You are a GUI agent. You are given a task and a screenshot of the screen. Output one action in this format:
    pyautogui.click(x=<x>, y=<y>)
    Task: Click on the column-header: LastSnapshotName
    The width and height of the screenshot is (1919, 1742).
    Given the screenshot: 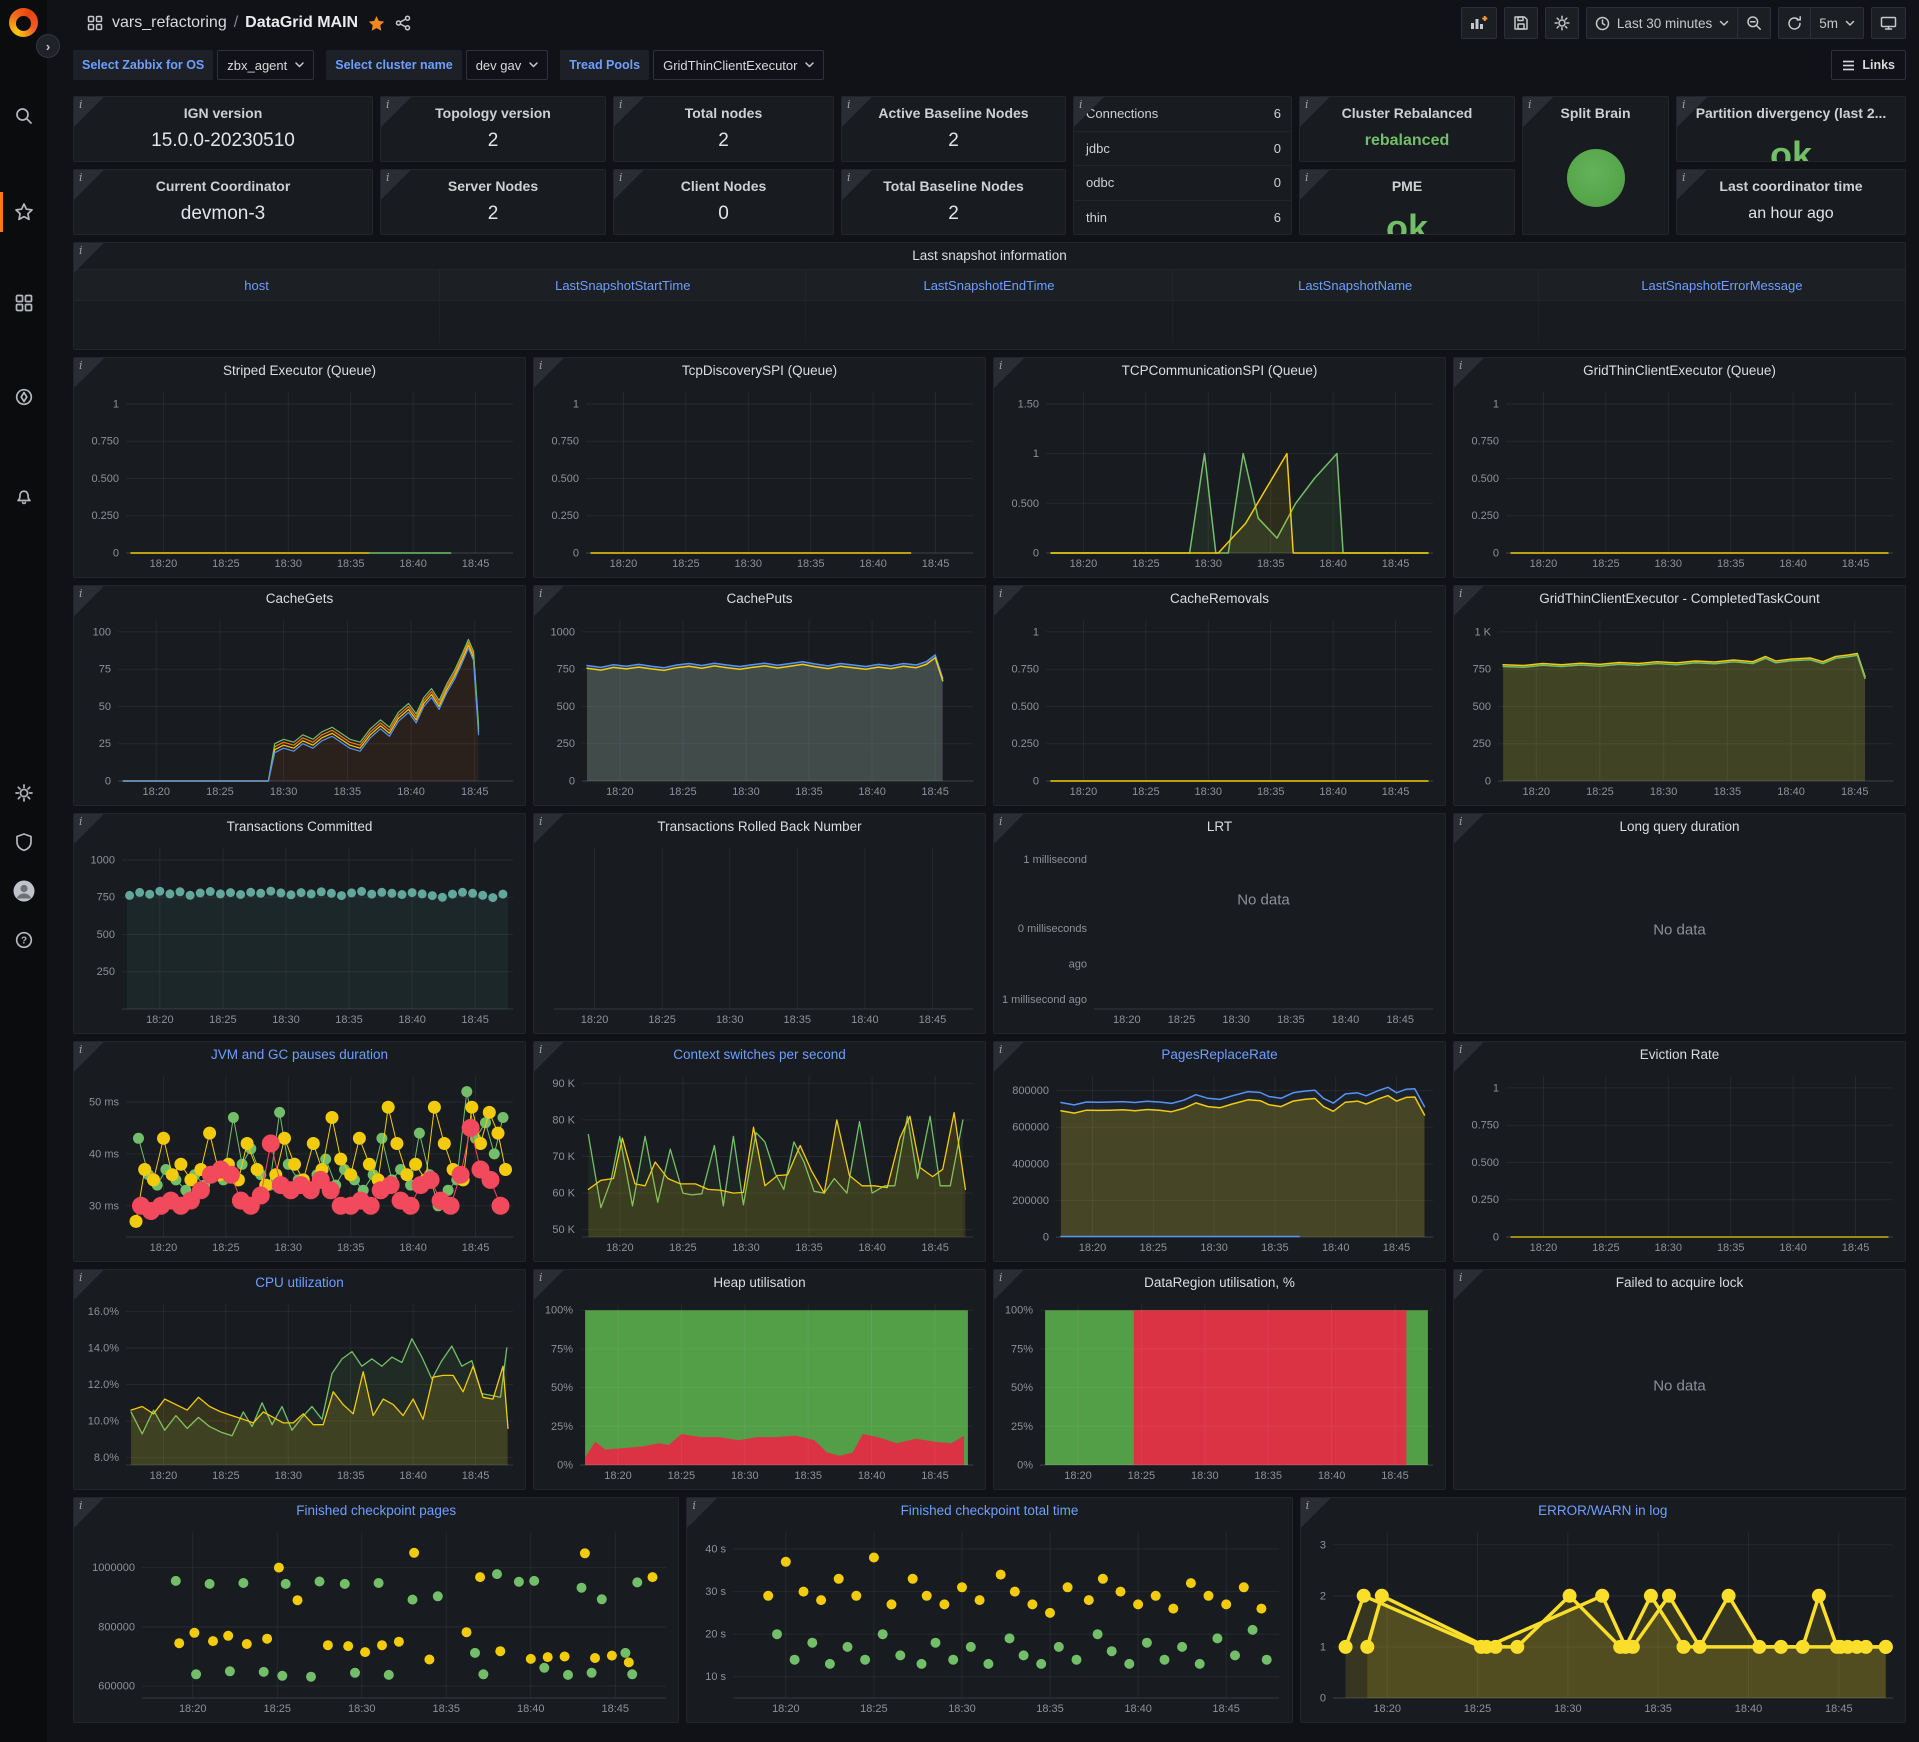 What is the action you would take?
    pyautogui.click(x=1356, y=285)
    